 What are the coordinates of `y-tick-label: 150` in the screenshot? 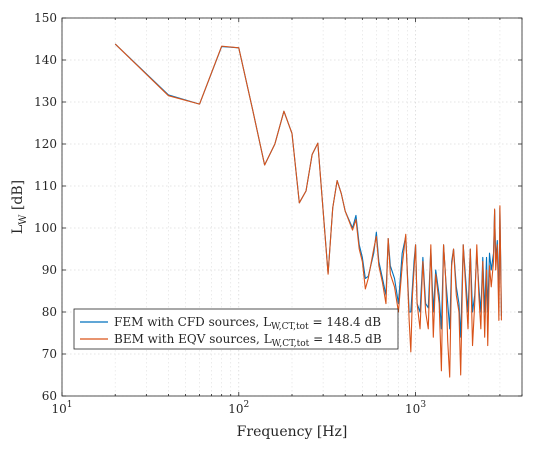 It's located at (45, 18).